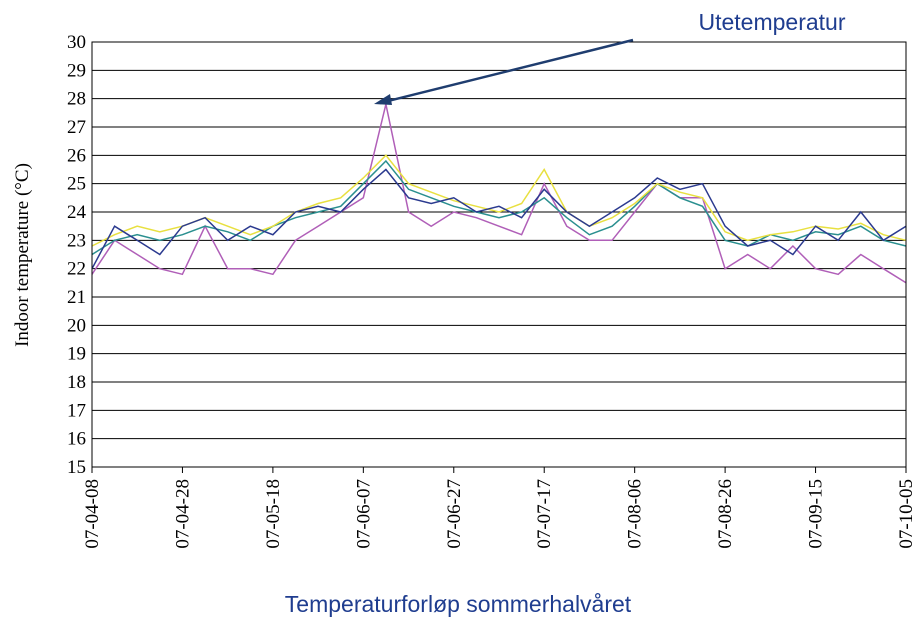  What do you see at coordinates (22, 255) in the screenshot?
I see `y-axis-label: Indoor temperature (°C)` at bounding box center [22, 255].